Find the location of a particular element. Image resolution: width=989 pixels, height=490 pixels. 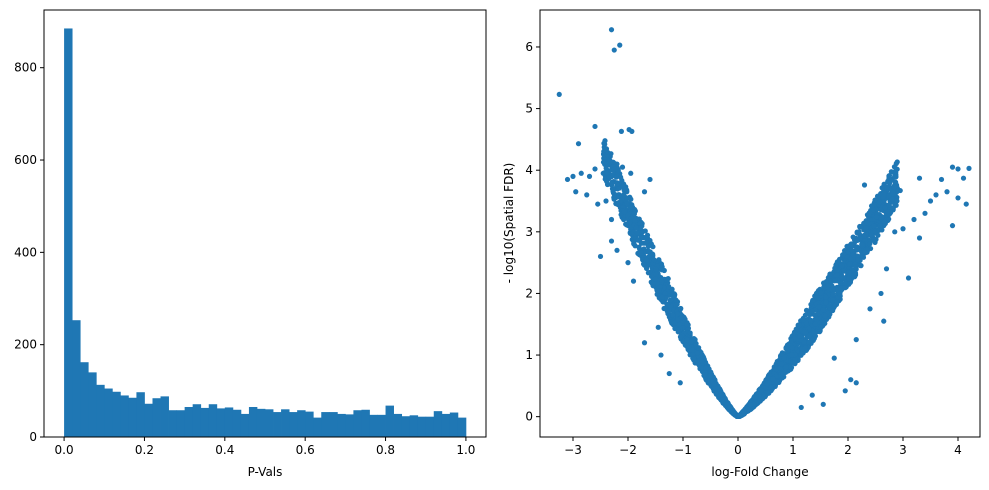

x-tick-label: −3 is located at coordinates (573, 450).